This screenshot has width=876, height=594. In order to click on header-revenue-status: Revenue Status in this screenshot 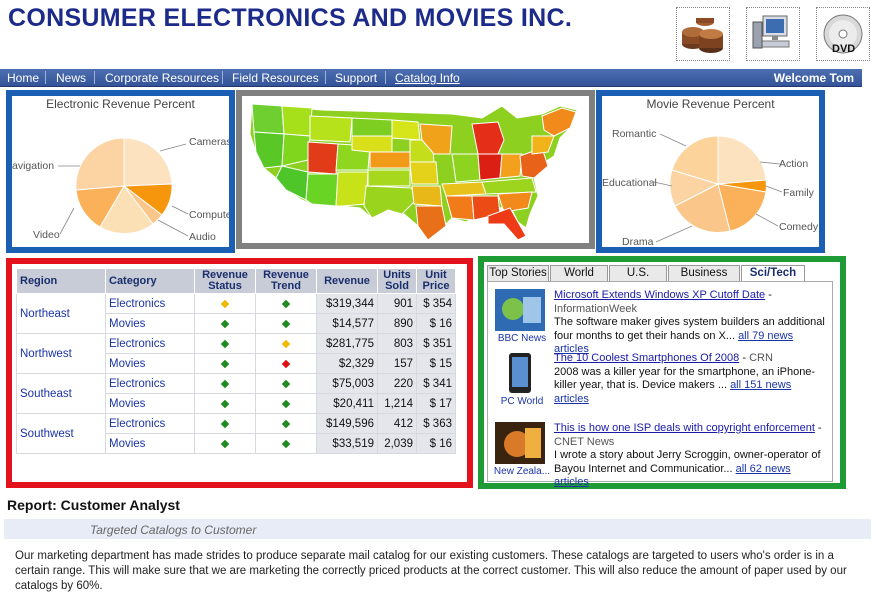, I will do `click(225, 281)`.